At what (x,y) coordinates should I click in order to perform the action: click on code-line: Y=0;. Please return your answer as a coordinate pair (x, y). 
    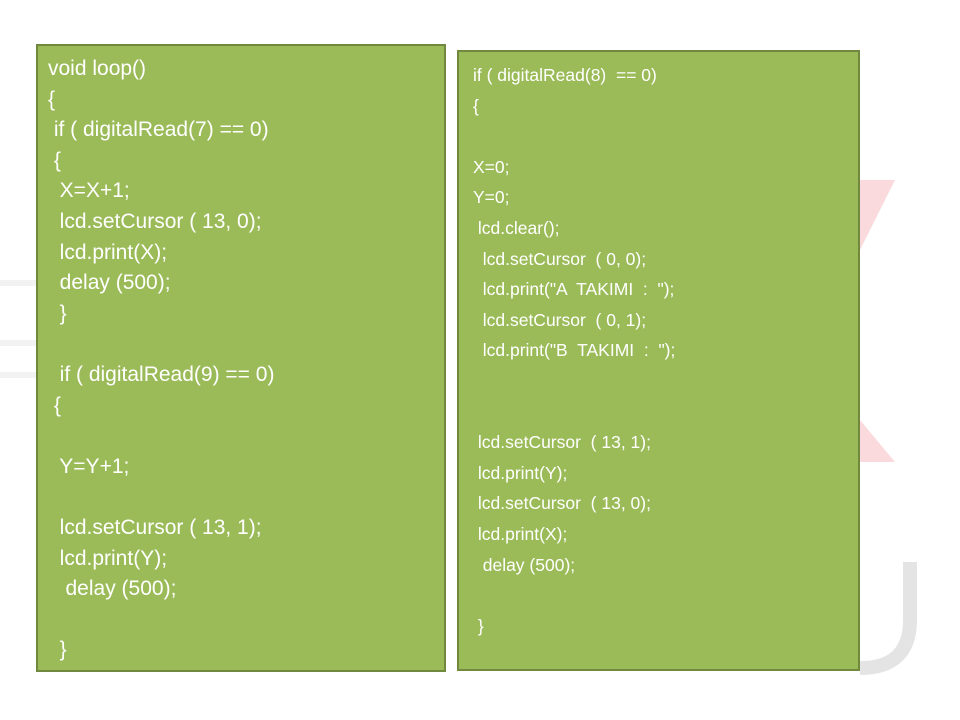
    Looking at the image, I should click on (491, 197).